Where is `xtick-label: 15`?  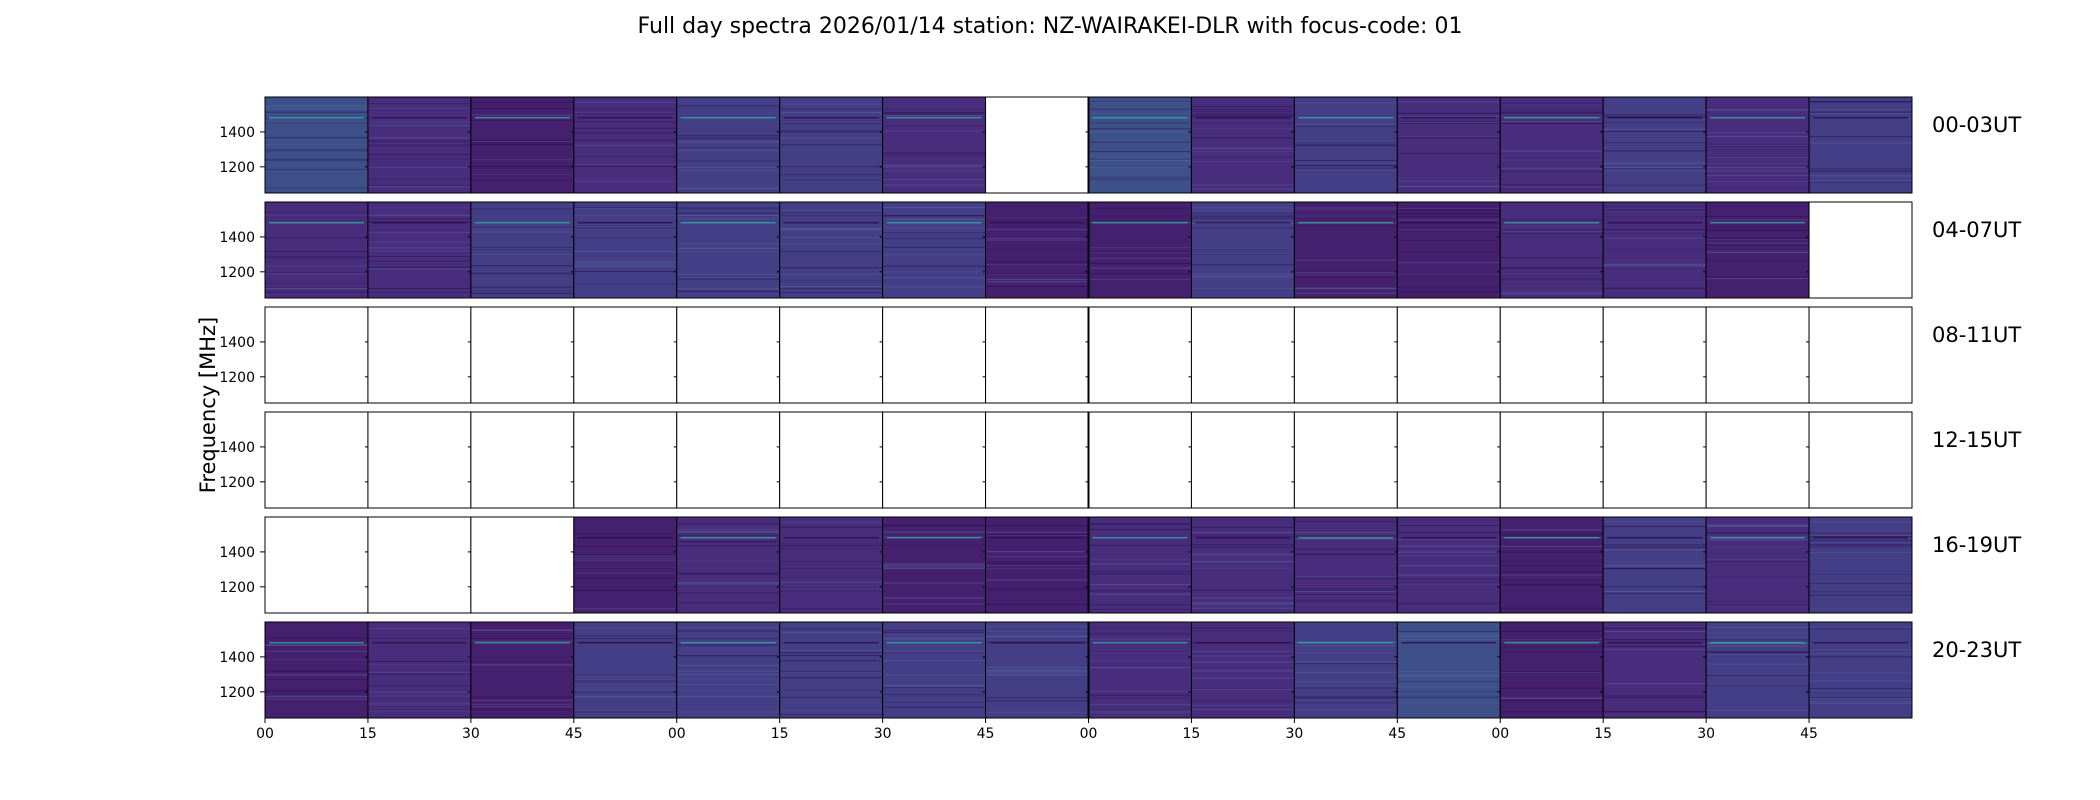
xtick-label: 15 is located at coordinates (1192, 734).